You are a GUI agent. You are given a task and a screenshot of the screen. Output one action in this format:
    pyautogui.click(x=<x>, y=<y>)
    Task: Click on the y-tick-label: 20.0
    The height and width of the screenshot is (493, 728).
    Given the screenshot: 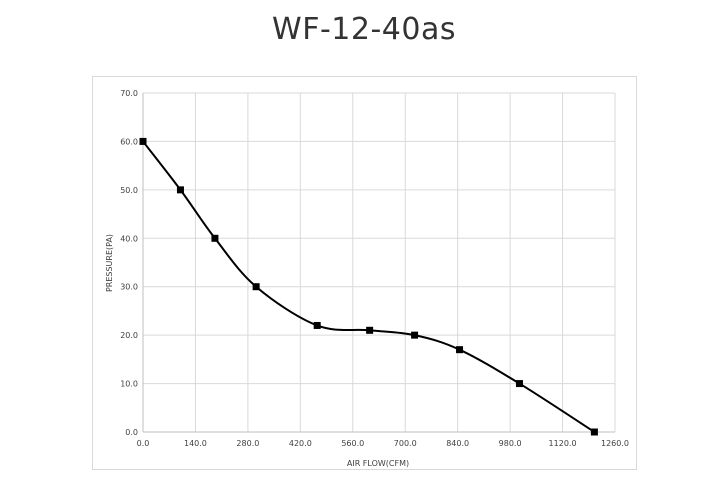 What is the action you would take?
    pyautogui.click(x=129, y=335)
    